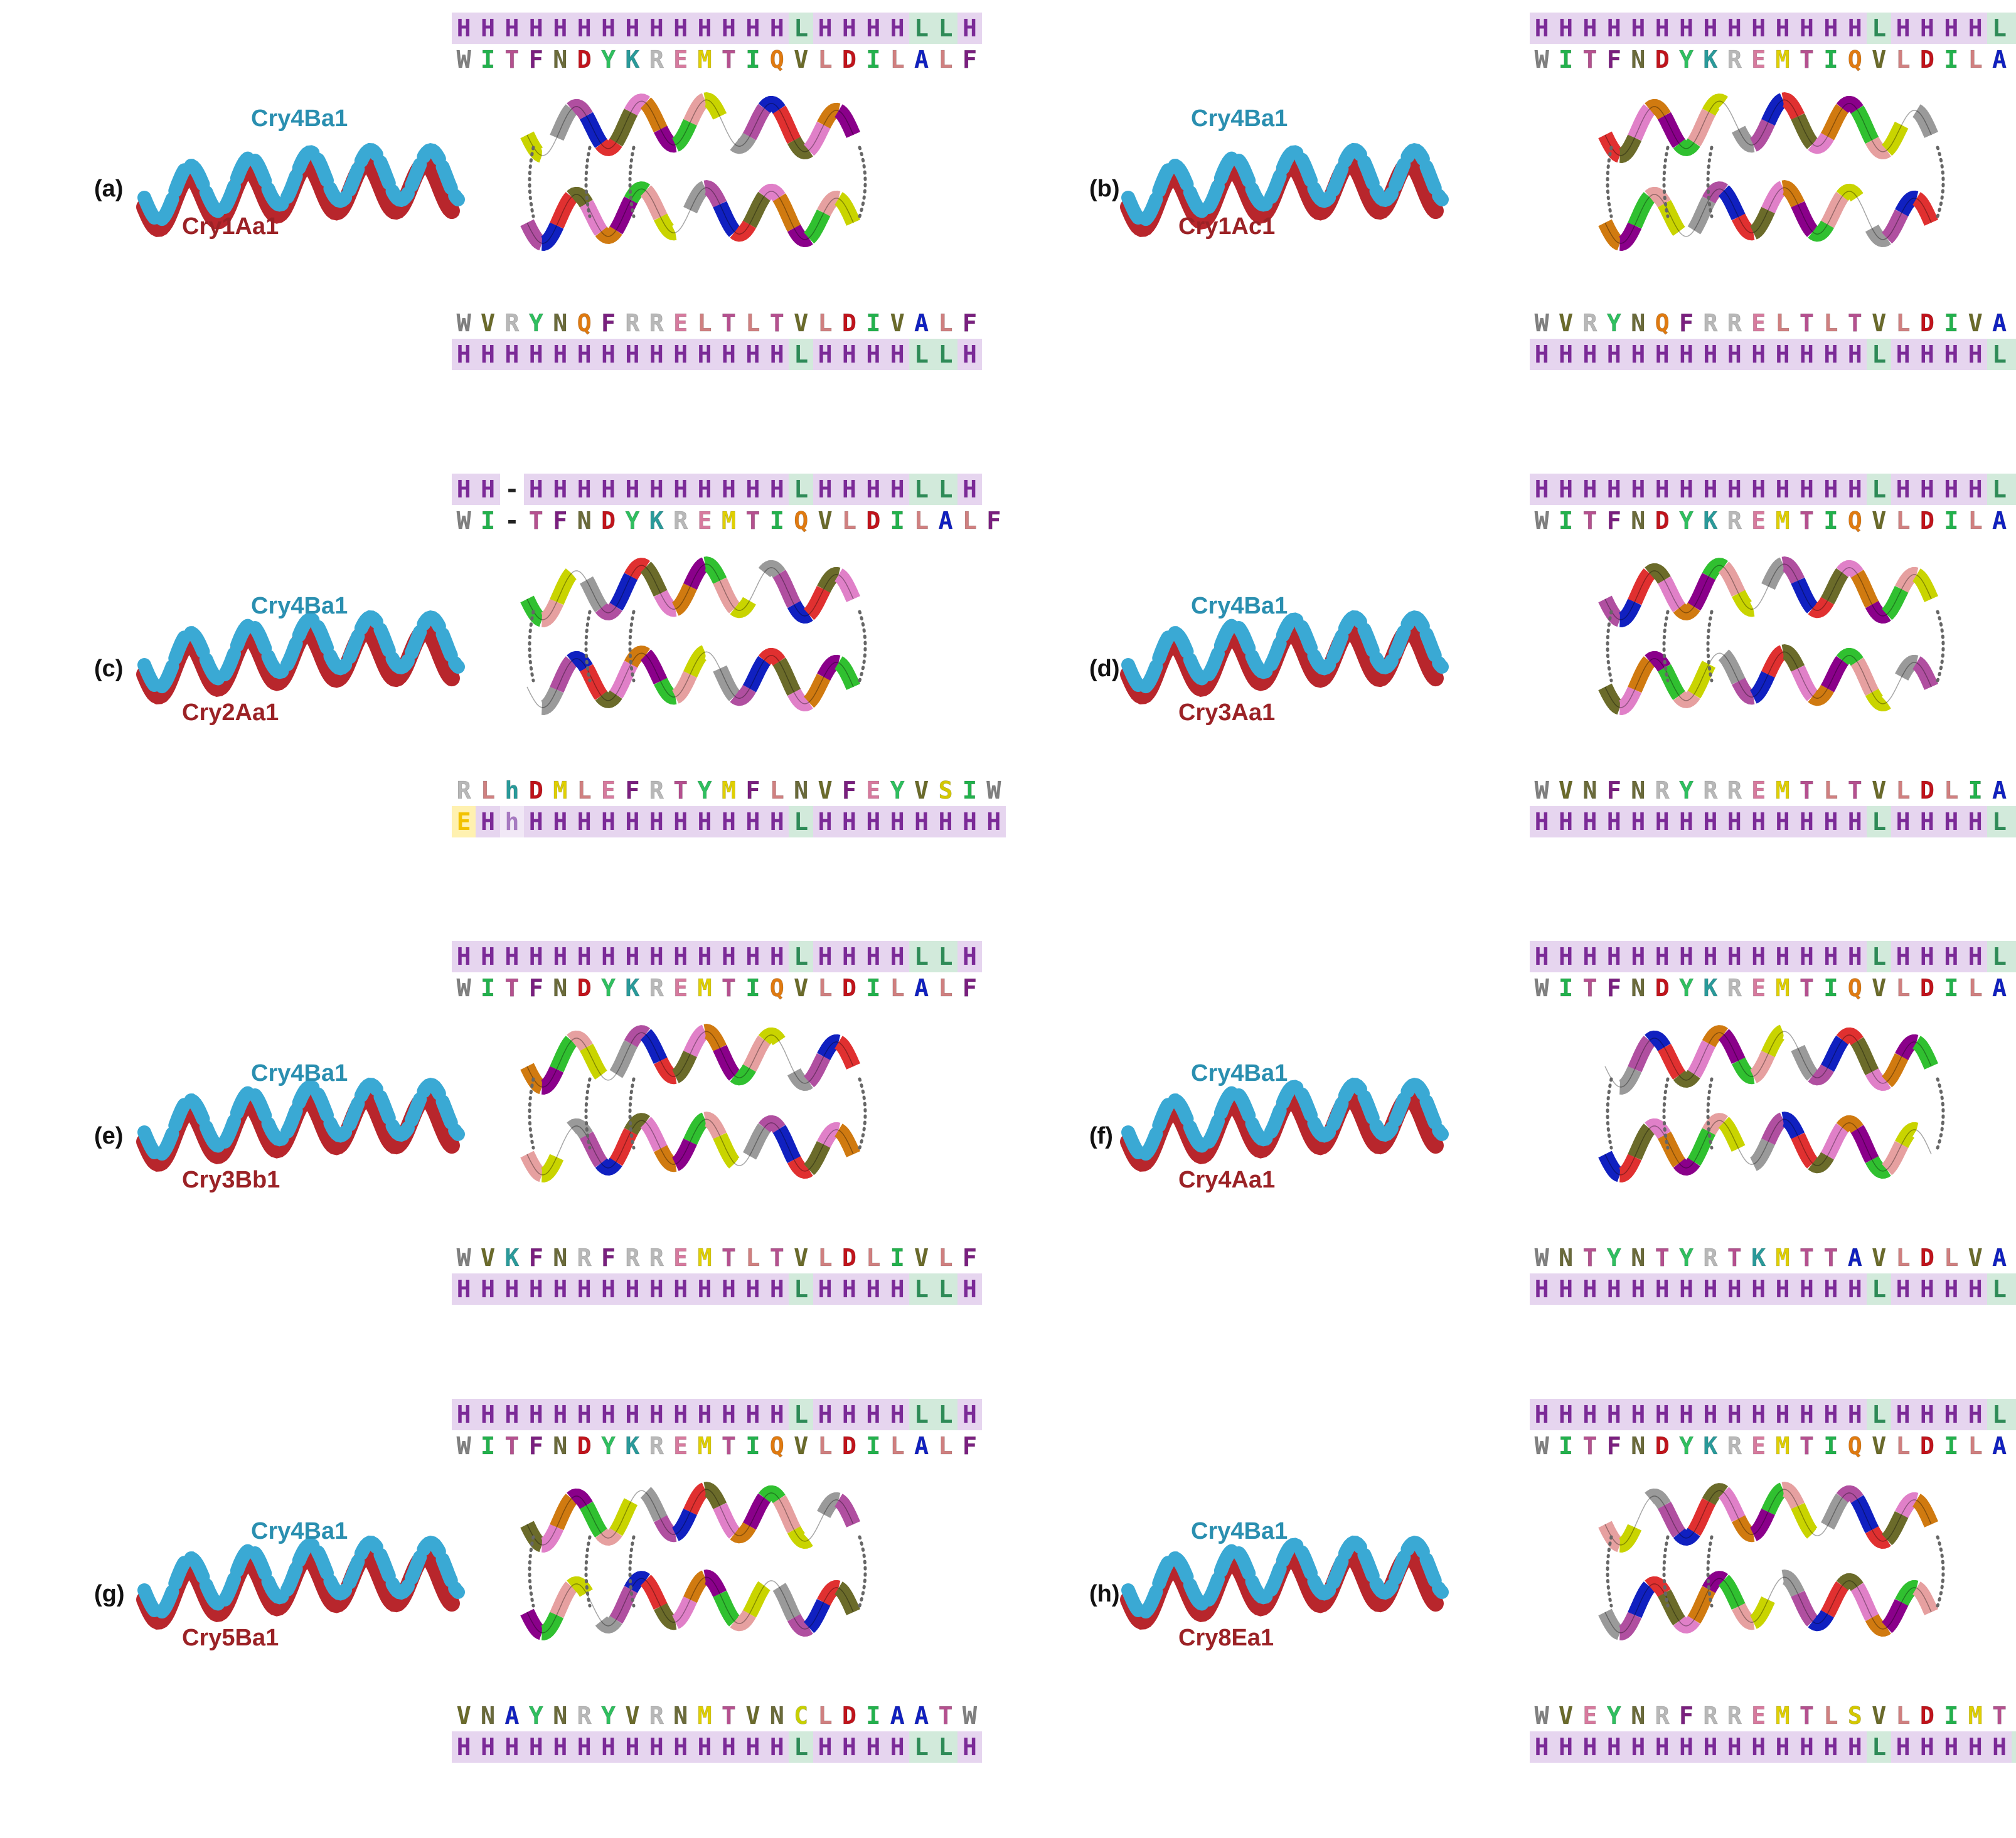  What do you see at coordinates (1927, 988) in the screenshot?
I see `residue-cell: D` at bounding box center [1927, 988].